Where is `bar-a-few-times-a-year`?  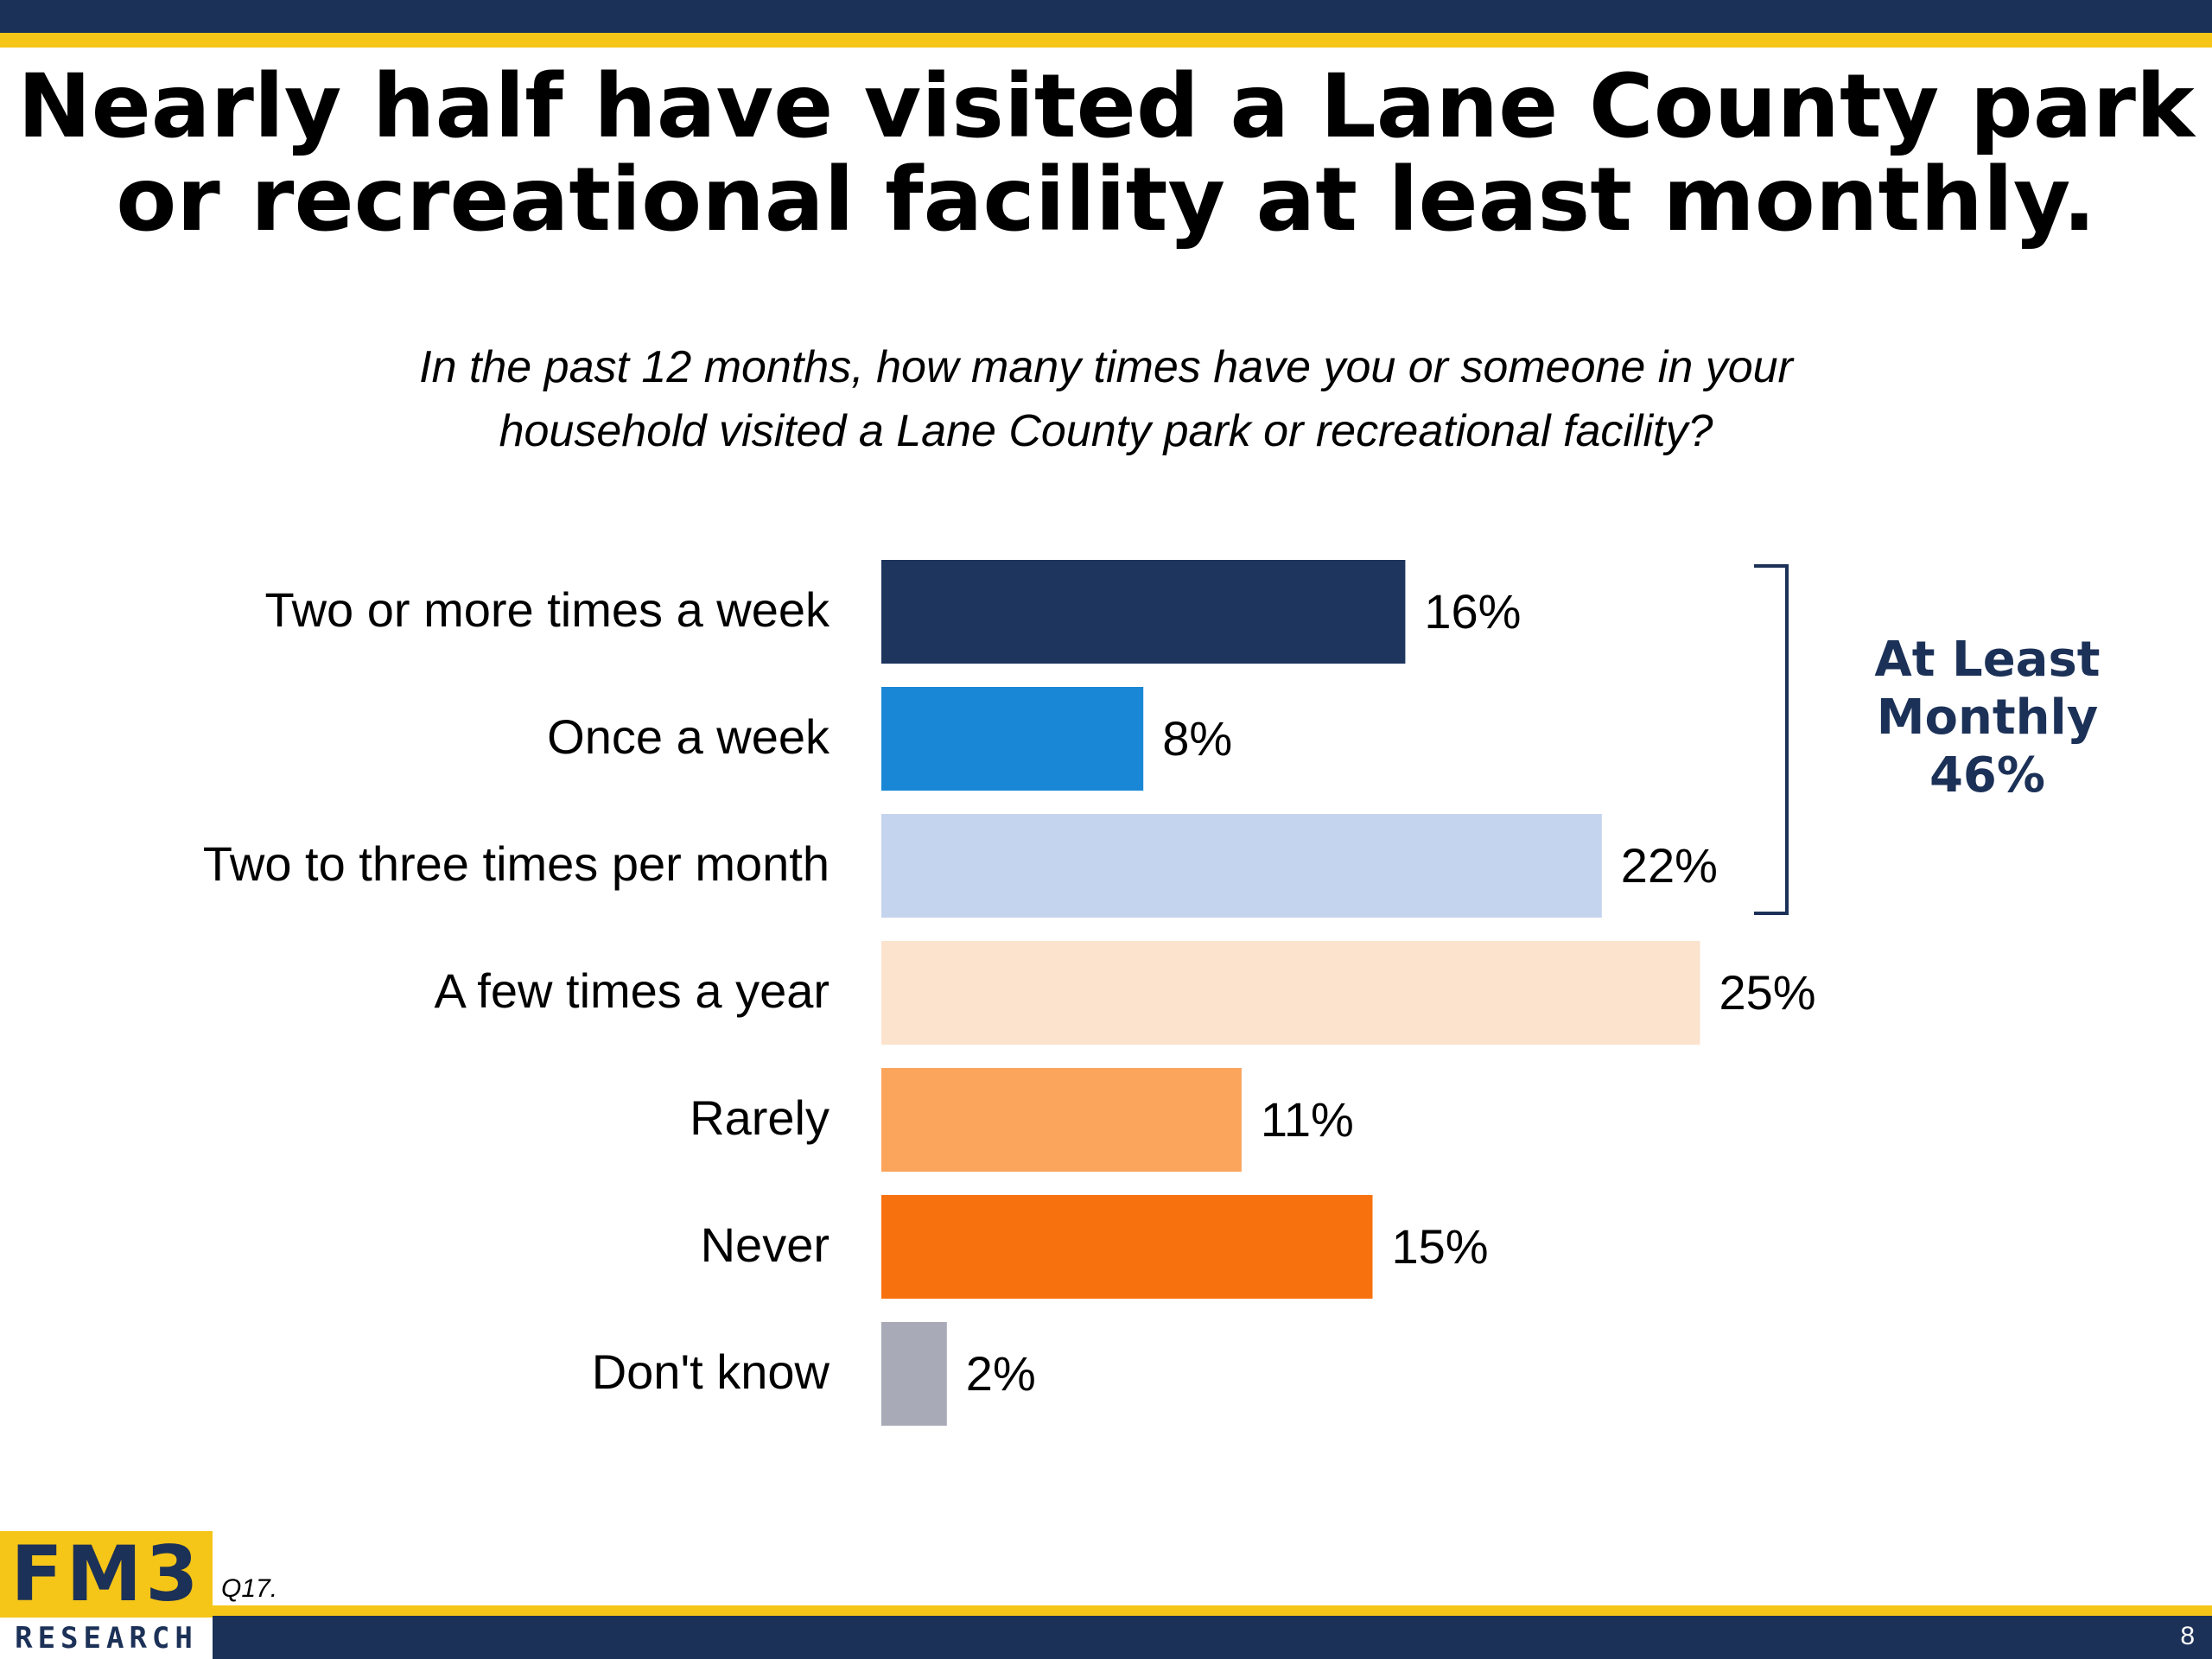
bar-a-few-times-a-year is located at coordinates (1290, 993).